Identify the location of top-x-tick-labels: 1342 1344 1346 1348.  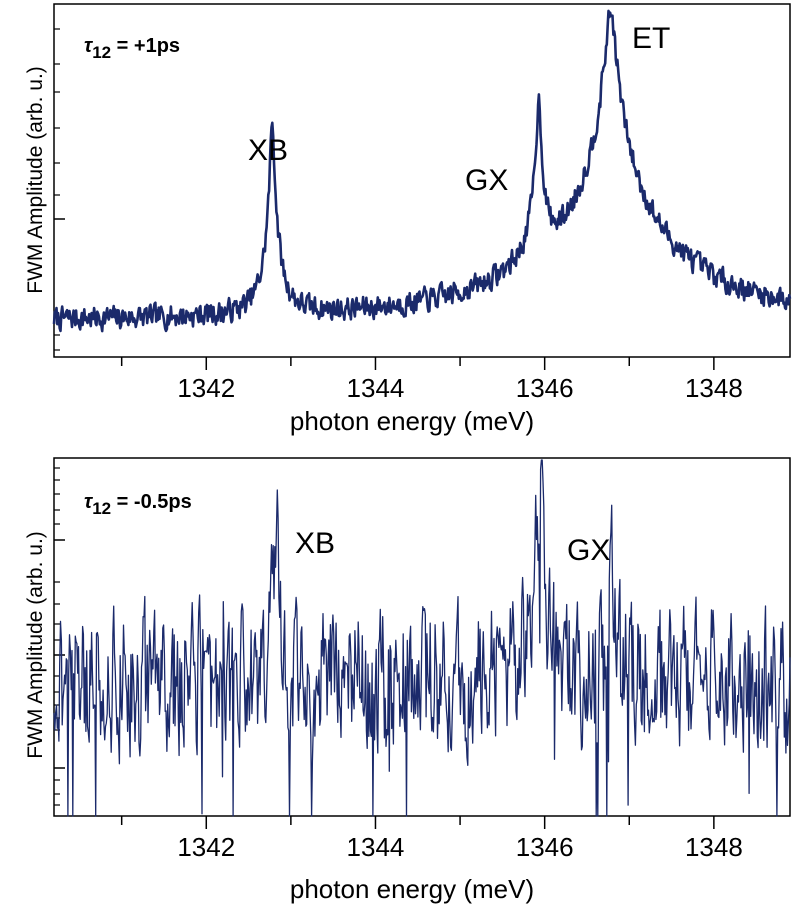
(459, 388).